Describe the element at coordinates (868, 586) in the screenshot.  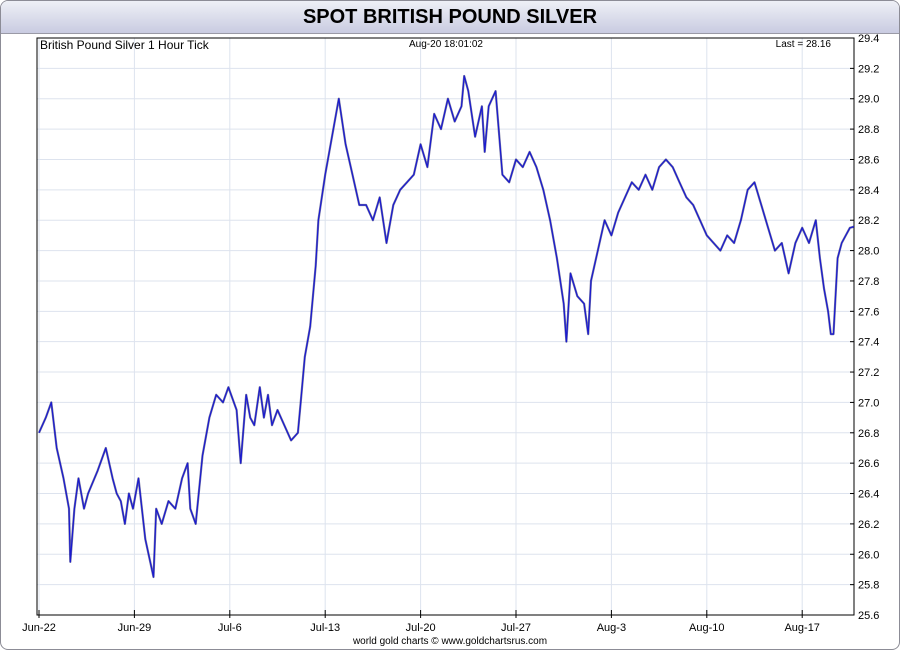
I see `y-tick-label: 25.8` at that location.